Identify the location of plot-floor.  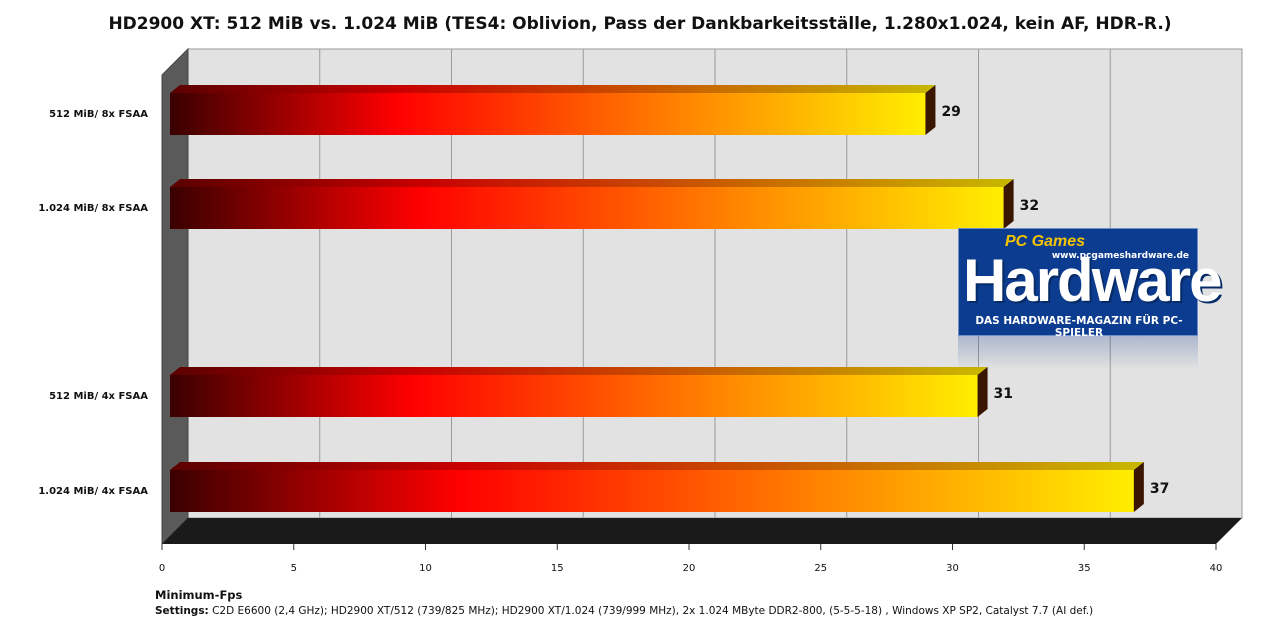
(702, 531).